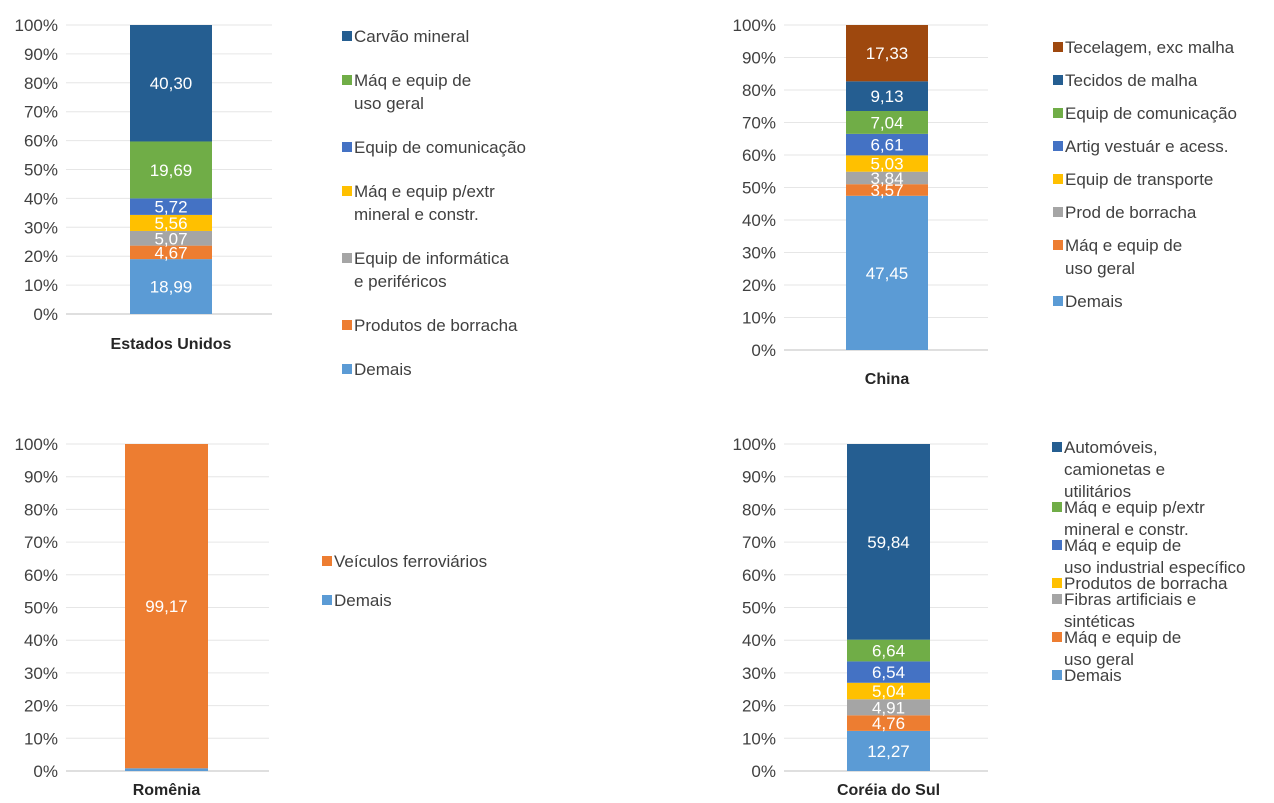 The image size is (1274, 803). Describe the element at coordinates (1154, 556) in the screenshot. I see `legend-label: Máq e equip de uso industrial específico` at that location.